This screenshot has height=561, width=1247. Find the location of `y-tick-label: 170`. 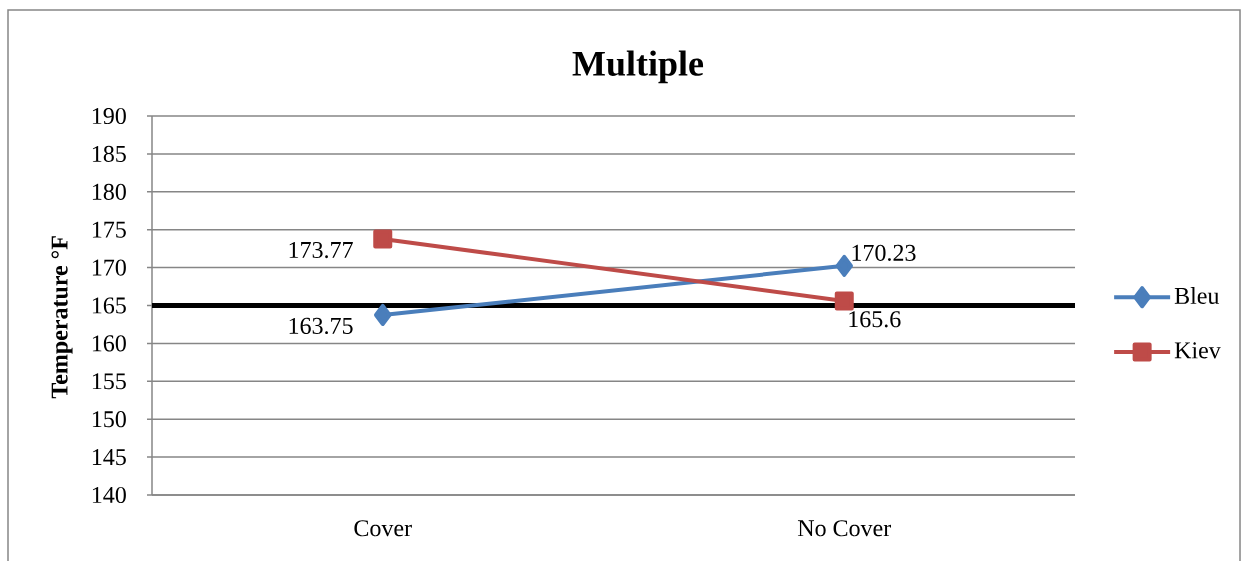

y-tick-label: 170 is located at coordinates (109, 267).